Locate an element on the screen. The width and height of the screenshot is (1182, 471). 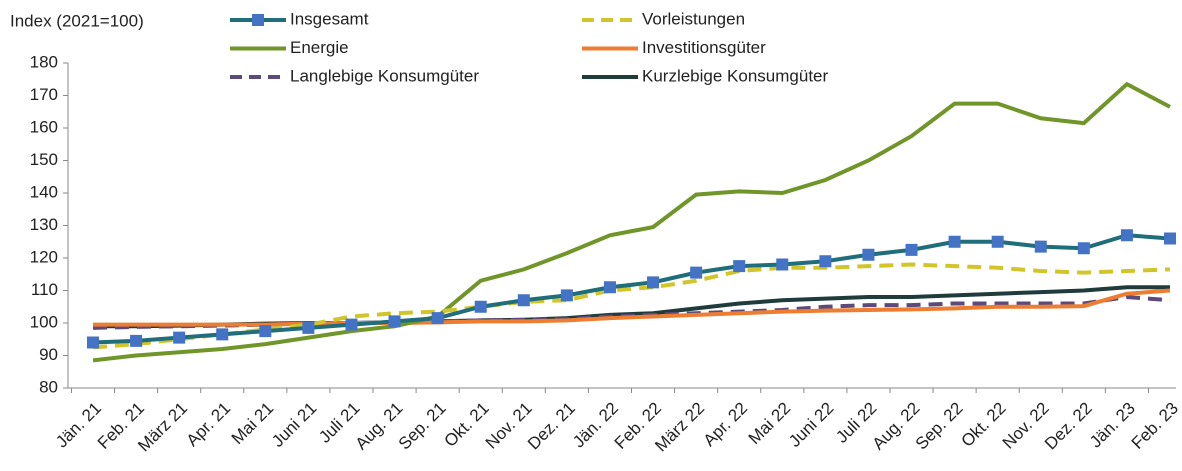
x-tick-label: Mai 21 is located at coordinates (253, 424).